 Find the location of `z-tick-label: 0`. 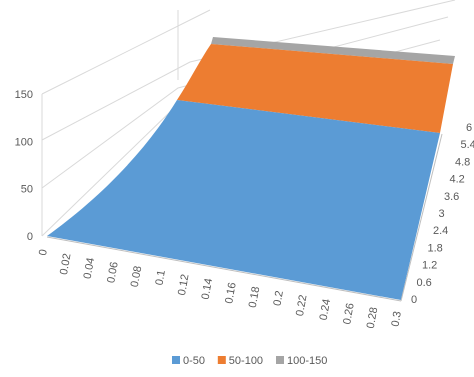

z-tick-label: 0 is located at coordinates (30, 237).